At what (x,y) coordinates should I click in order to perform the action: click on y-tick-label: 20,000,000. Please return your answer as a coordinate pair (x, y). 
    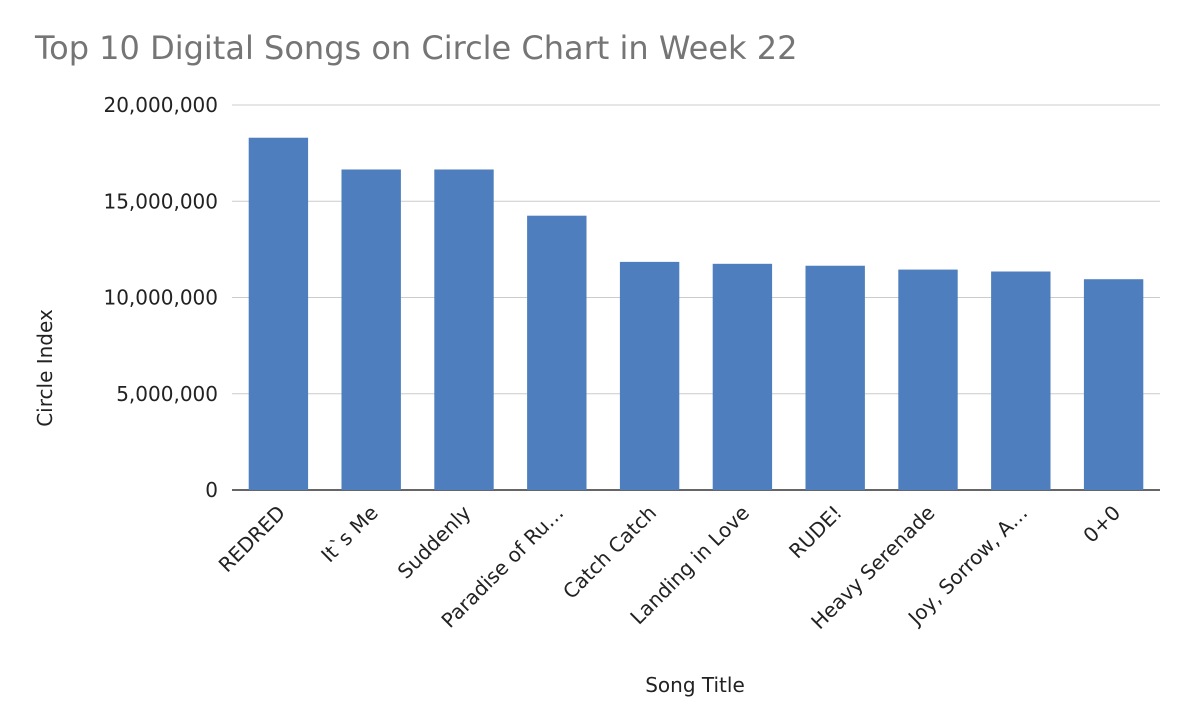
    Looking at the image, I should click on (160, 105).